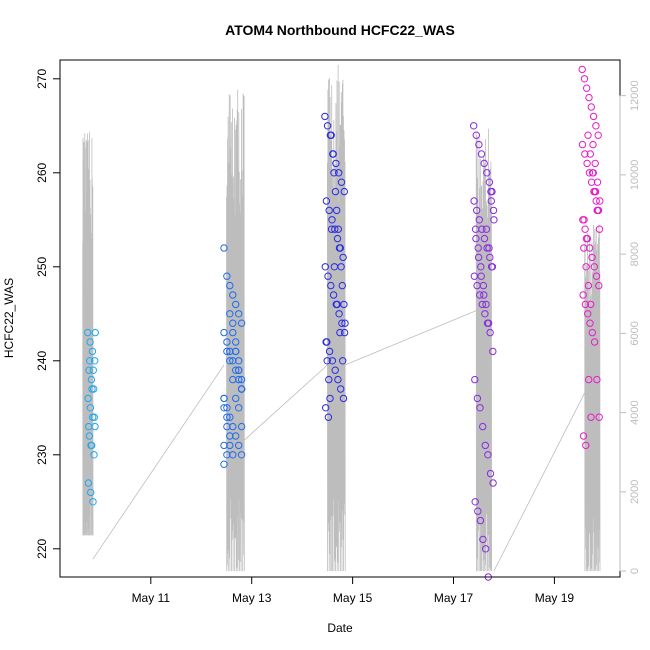  Describe the element at coordinates (353, 598) in the screenshot. I see `x-tick-label: May 15` at that location.